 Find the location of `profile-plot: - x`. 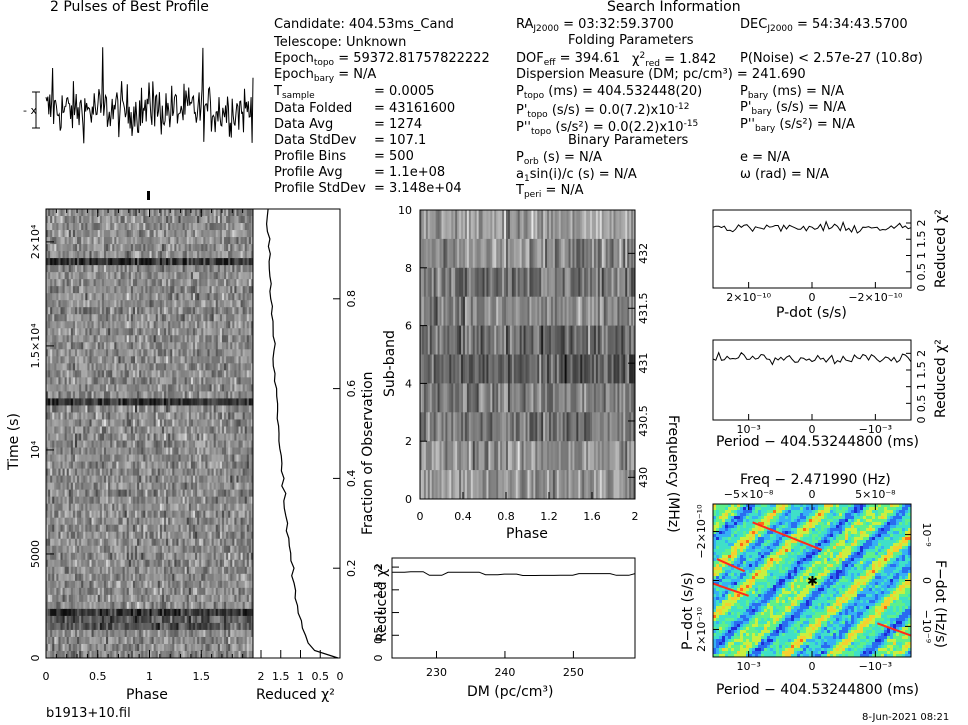

profile-plot: - x is located at coordinates (138, 95).